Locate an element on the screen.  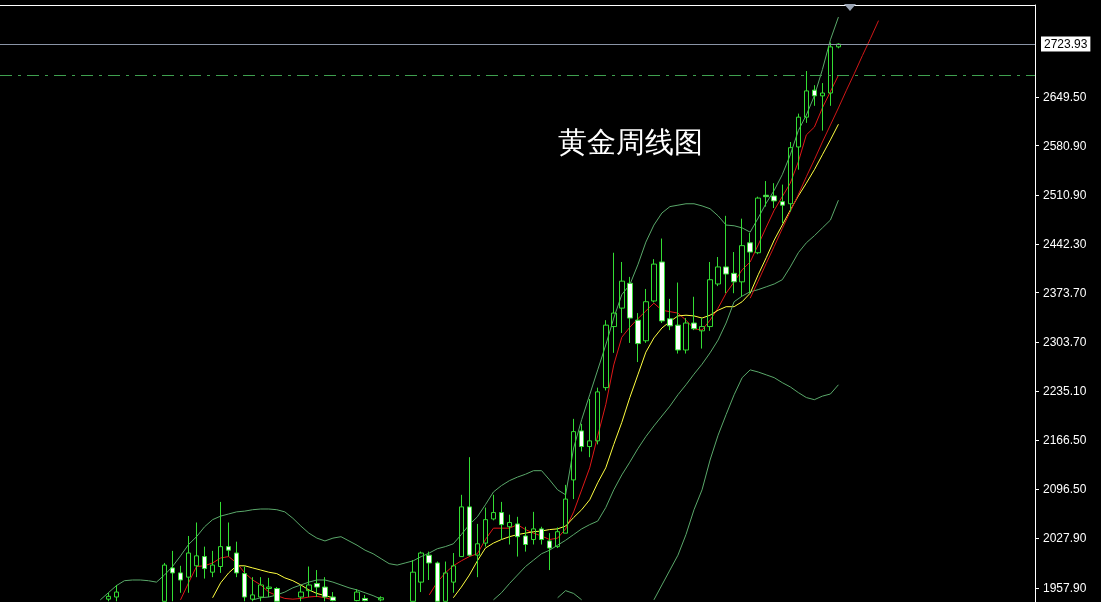
y-tick-label: 2235.10 is located at coordinates (1065, 391).